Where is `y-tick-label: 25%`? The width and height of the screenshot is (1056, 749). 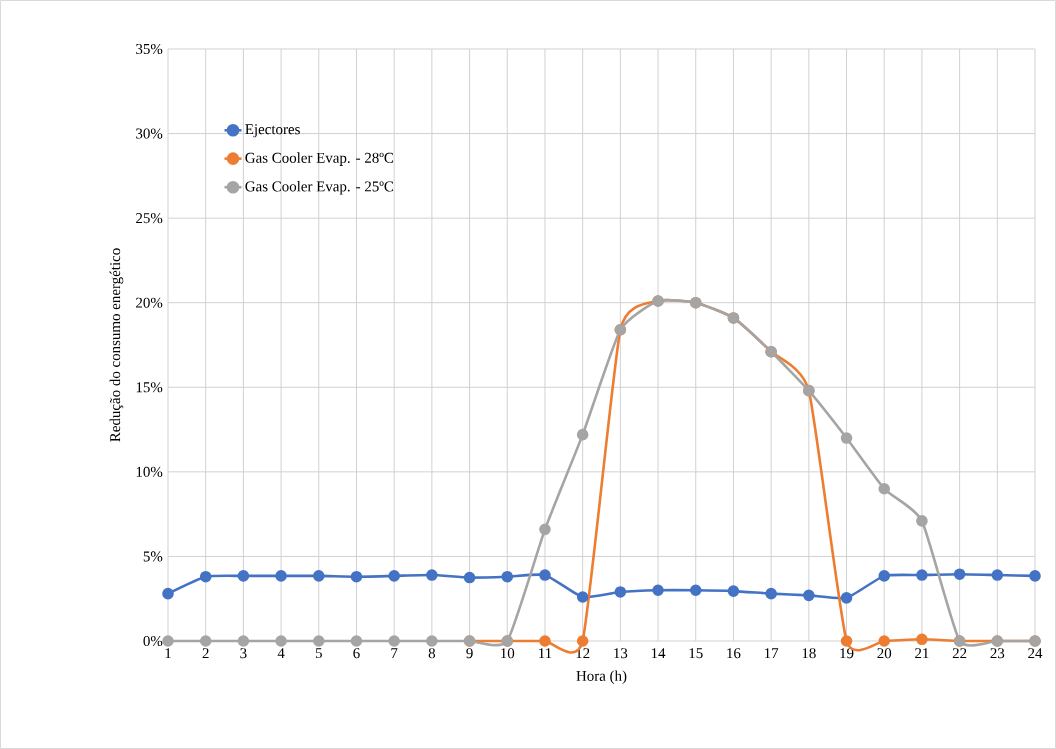 y-tick-label: 25% is located at coordinates (149, 218).